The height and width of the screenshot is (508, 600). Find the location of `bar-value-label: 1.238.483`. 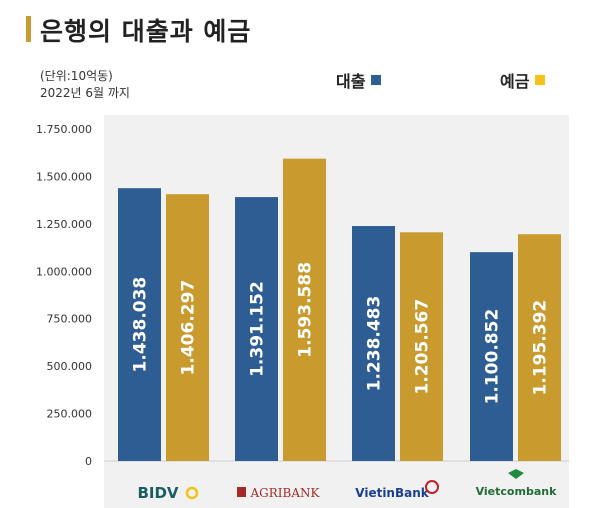

bar-value-label: 1.238.483 is located at coordinates (375, 344).